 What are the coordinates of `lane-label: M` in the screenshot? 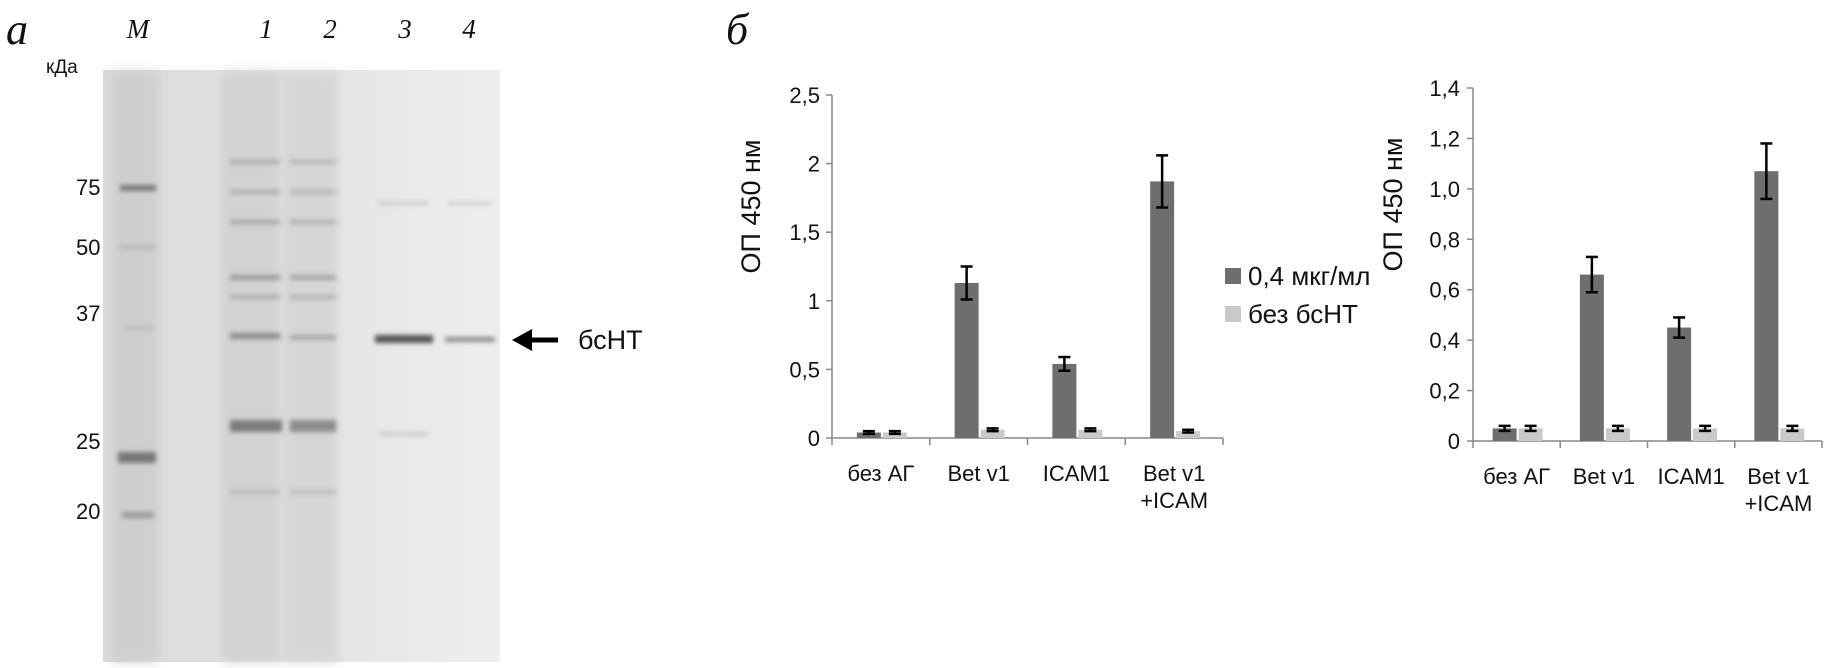 It's located at (138, 29).